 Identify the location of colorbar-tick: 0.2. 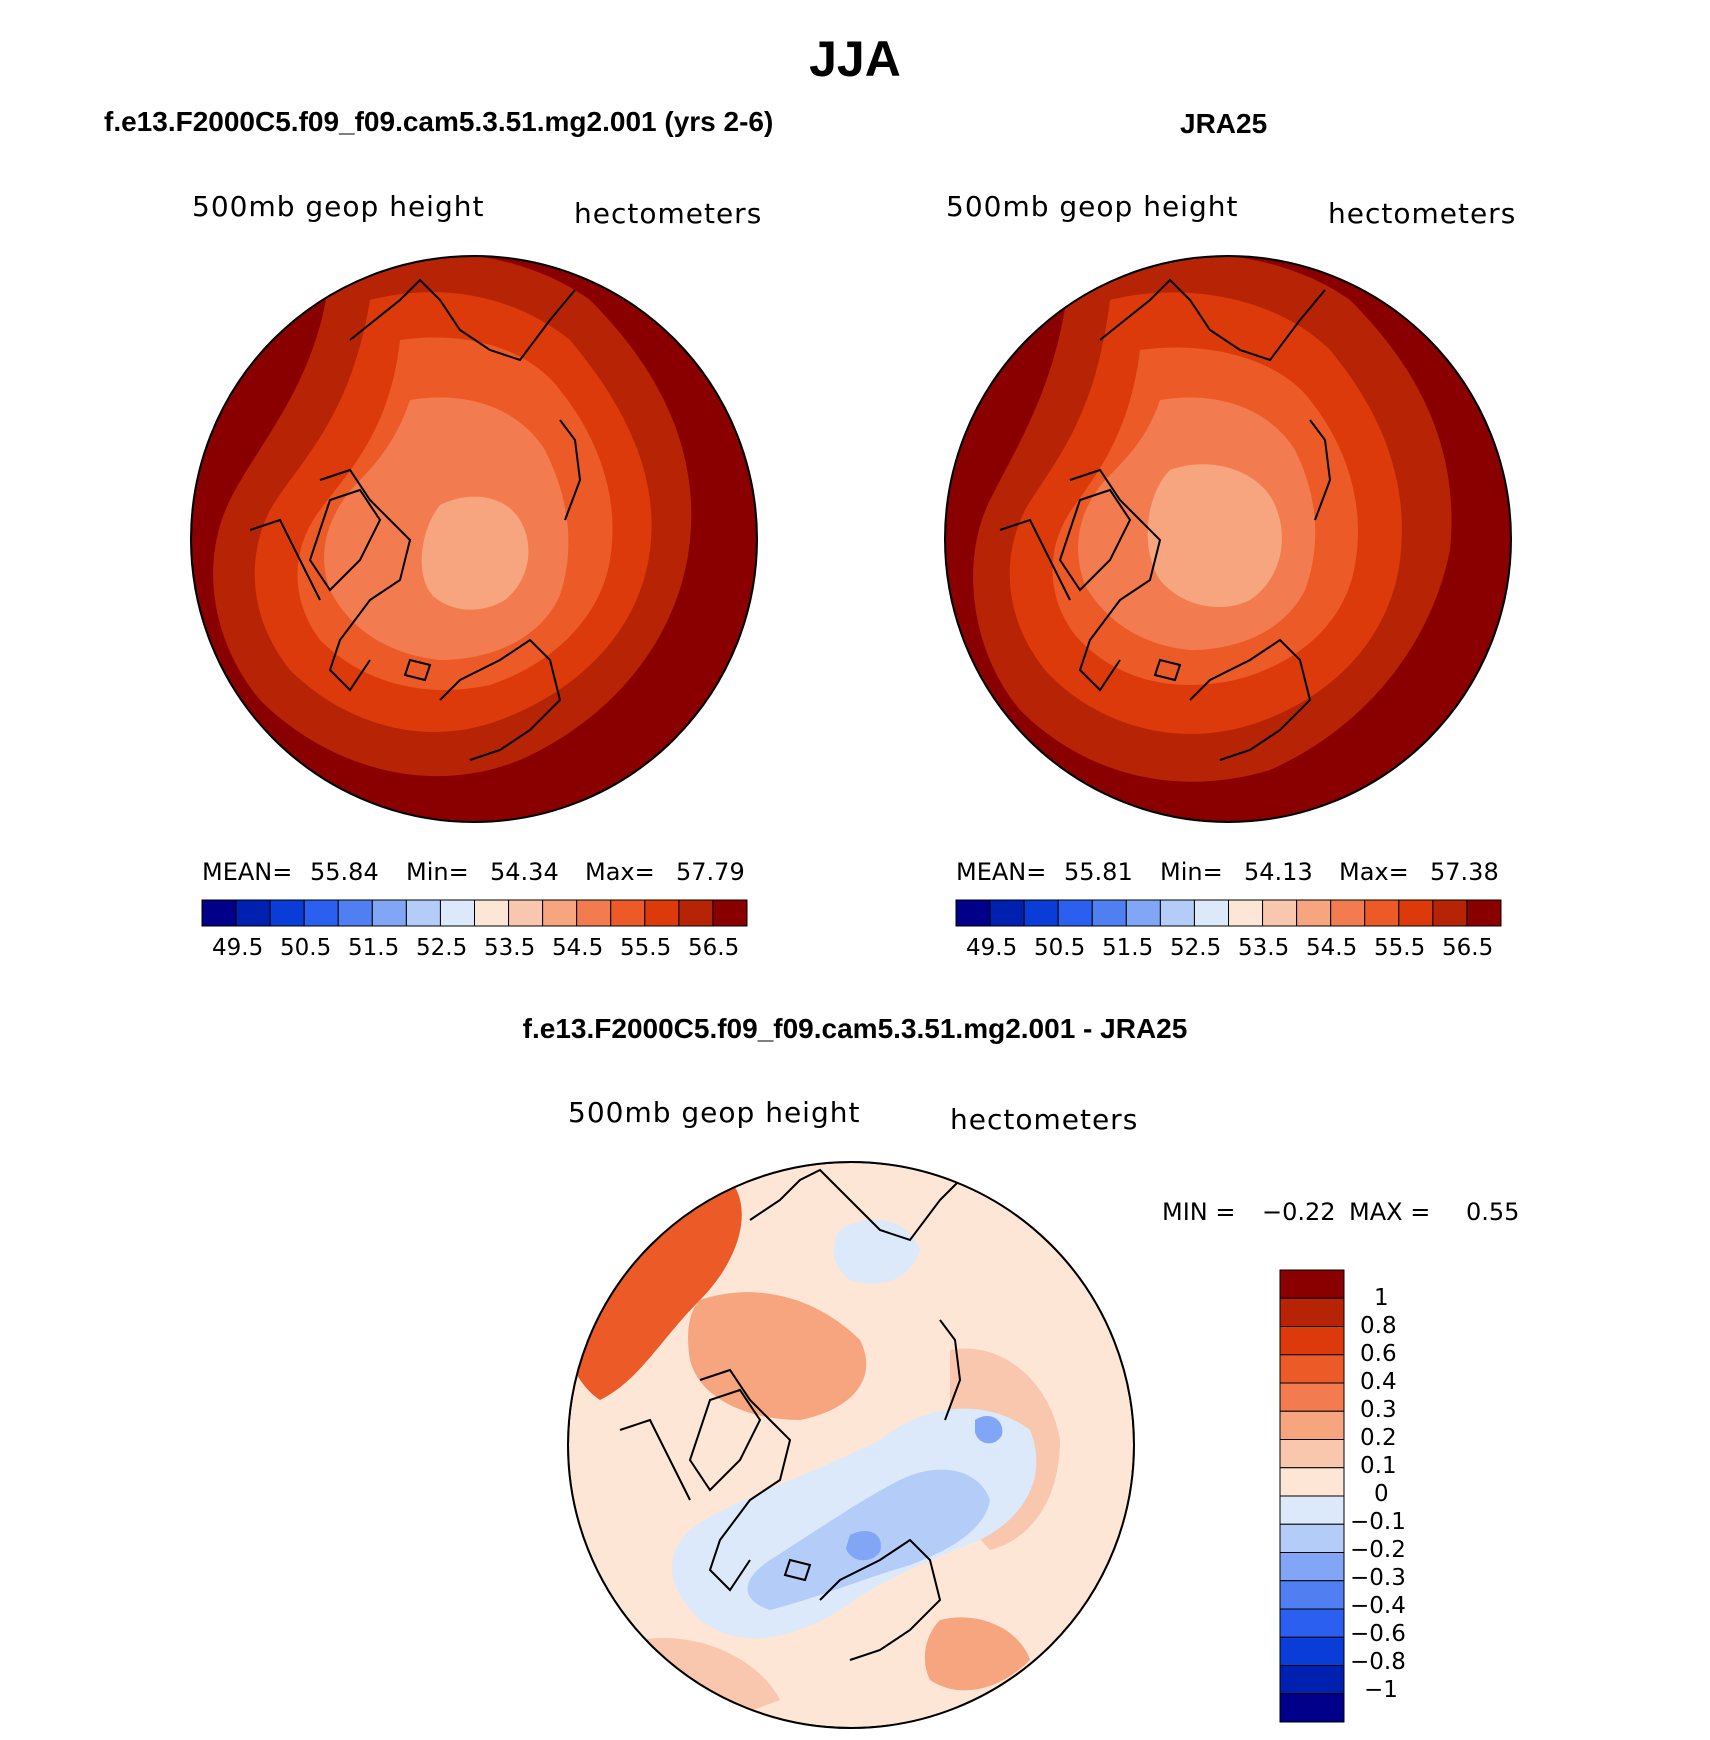
(1378, 1438).